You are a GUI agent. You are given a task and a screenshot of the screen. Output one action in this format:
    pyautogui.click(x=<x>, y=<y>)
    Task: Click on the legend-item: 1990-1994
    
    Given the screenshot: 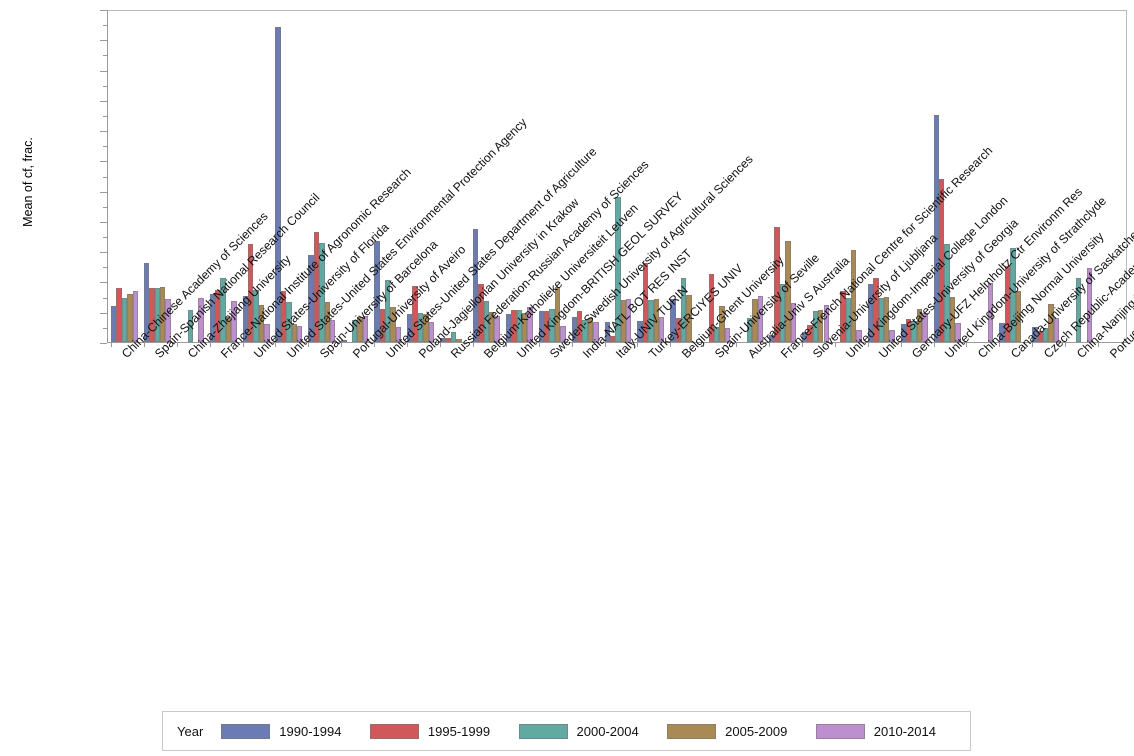 What is the action you would take?
    pyautogui.click(x=281, y=731)
    